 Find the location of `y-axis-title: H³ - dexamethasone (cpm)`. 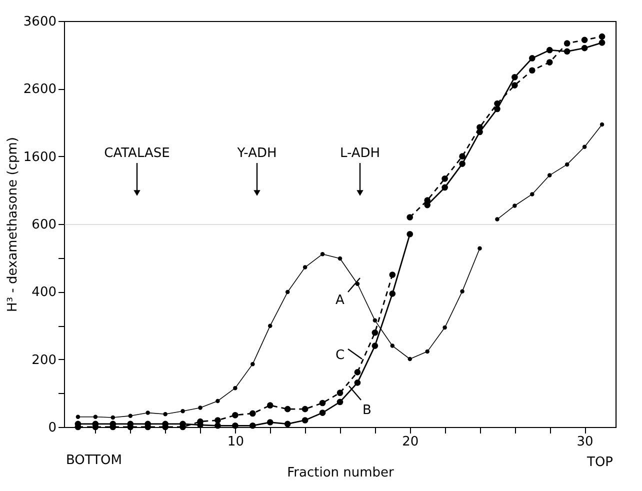

y-axis-title: H³ - dexamethasone (cpm) is located at coordinates (12, 224).